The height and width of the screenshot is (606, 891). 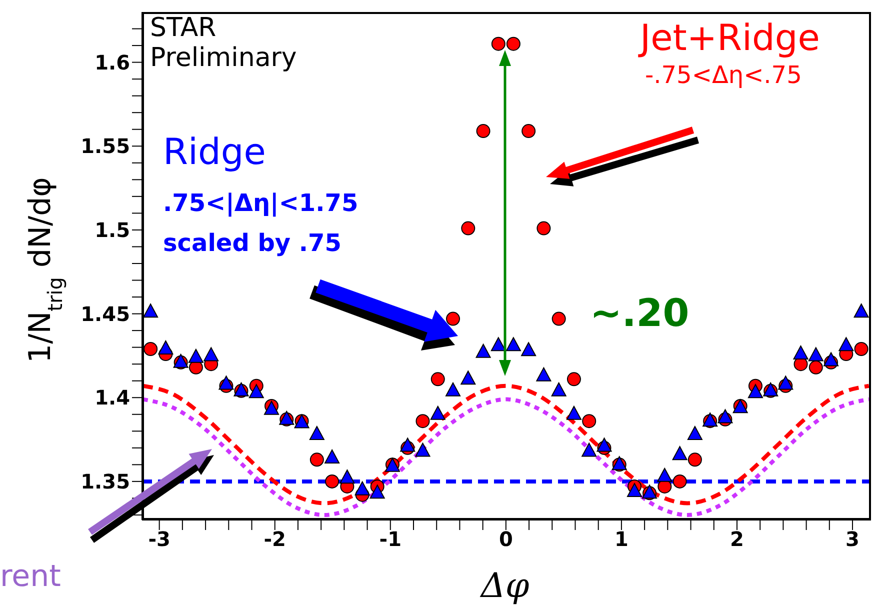 What do you see at coordinates (112, 230) in the screenshot?
I see `y-tick-label: 1.5` at bounding box center [112, 230].